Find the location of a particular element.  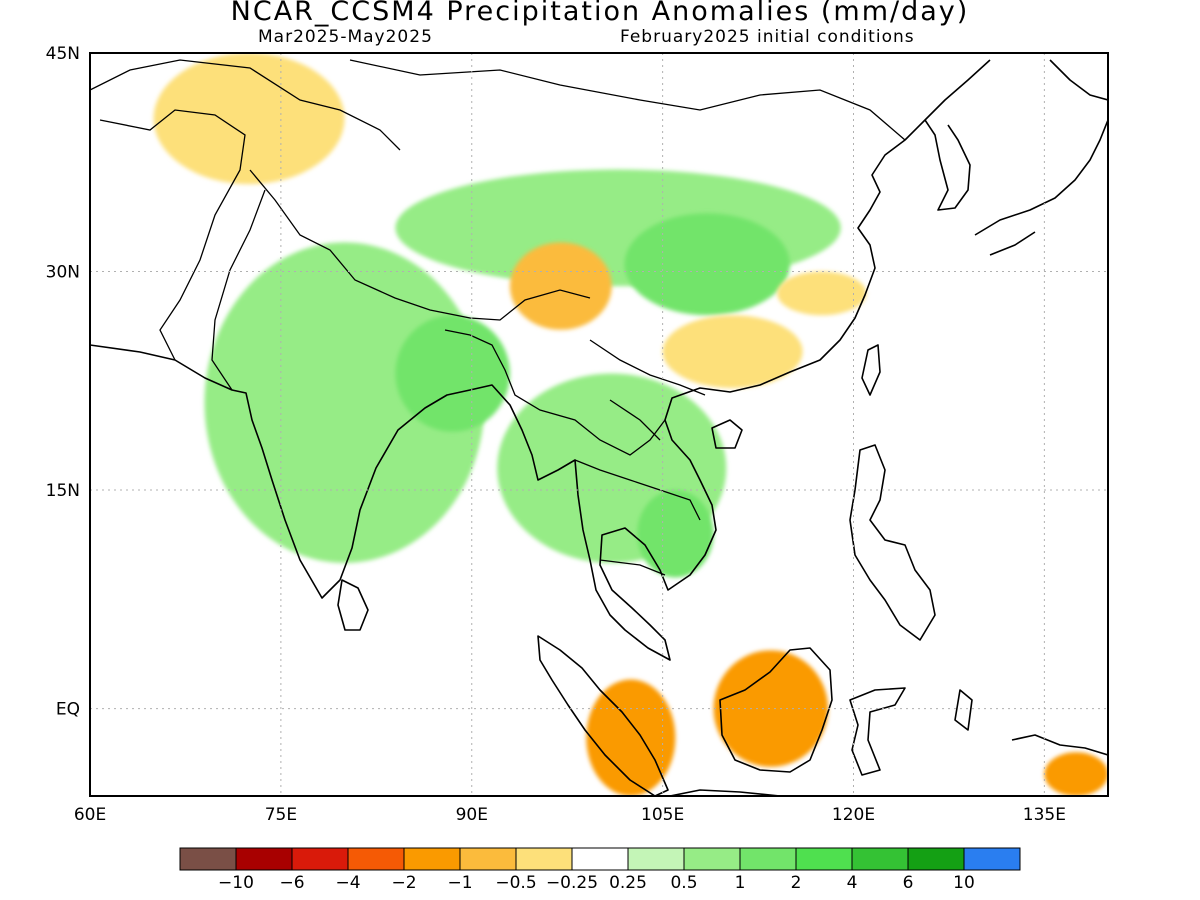

colorbar-label: 0.25 is located at coordinates (628, 883).